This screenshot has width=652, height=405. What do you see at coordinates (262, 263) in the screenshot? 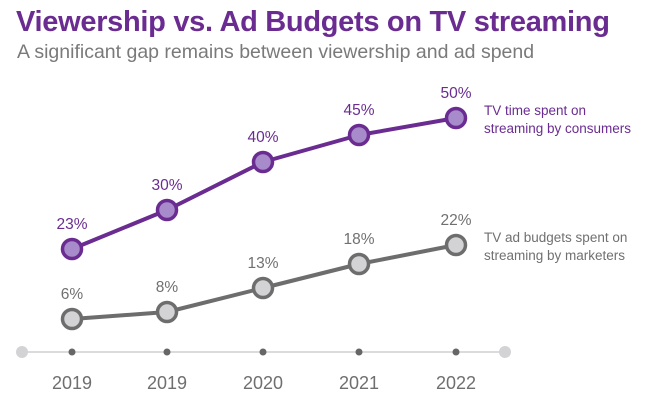
I see `data-label: 13%` at bounding box center [262, 263].